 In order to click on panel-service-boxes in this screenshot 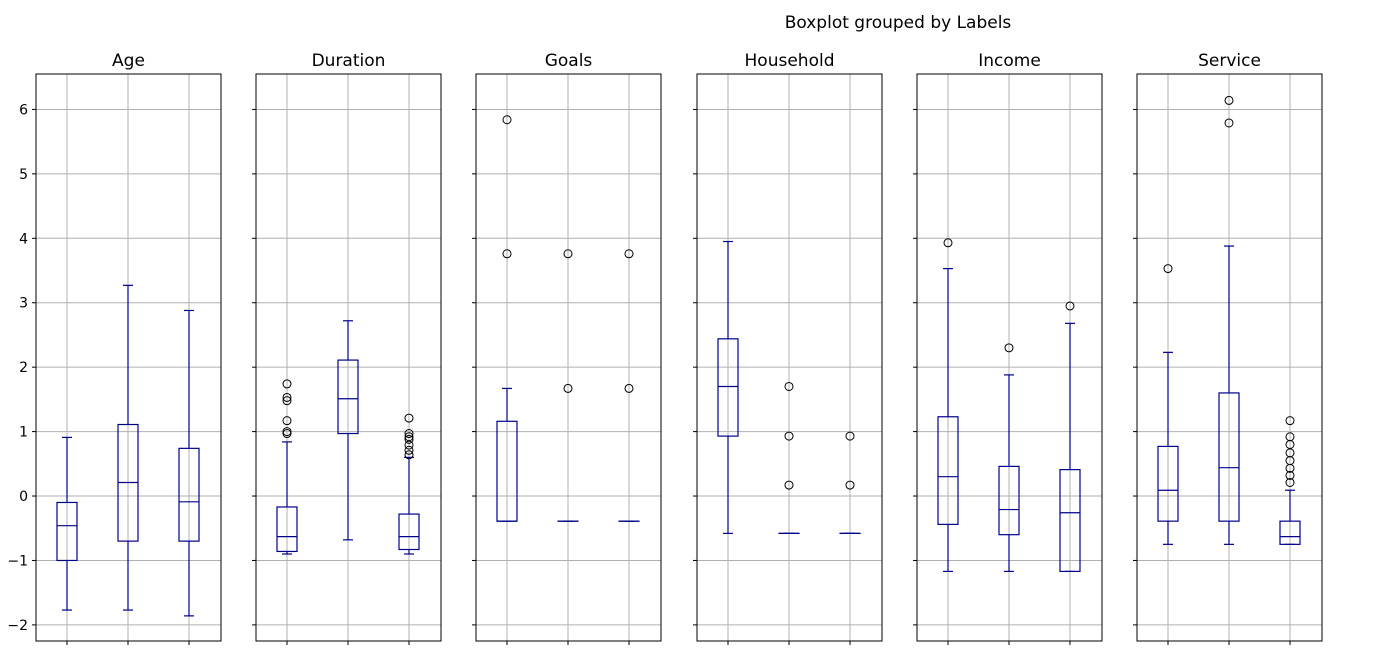, I will do `click(1229, 320)`.